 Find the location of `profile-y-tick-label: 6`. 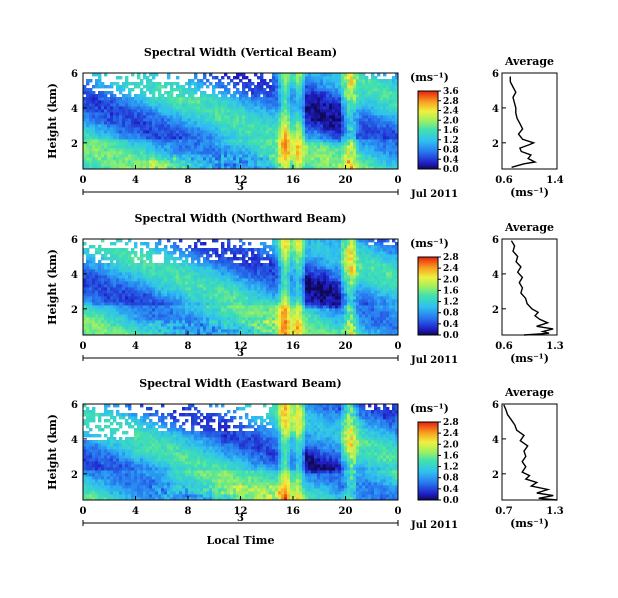

profile-y-tick-label: 6 is located at coordinates (495, 74).